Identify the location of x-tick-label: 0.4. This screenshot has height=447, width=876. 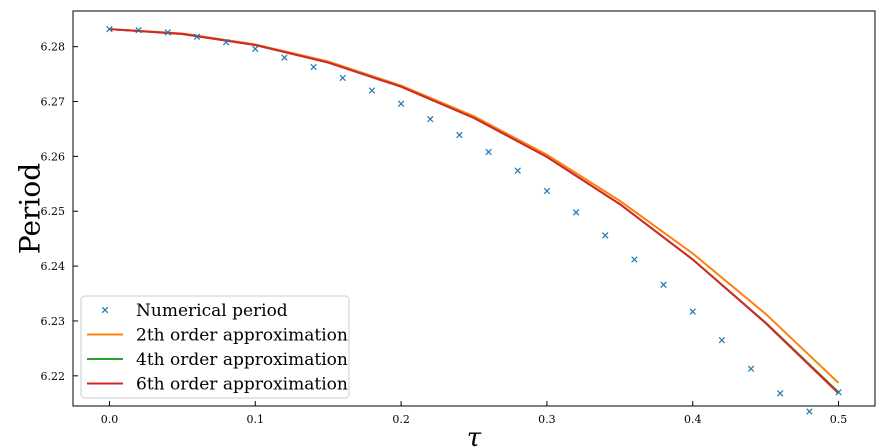
(693, 419).